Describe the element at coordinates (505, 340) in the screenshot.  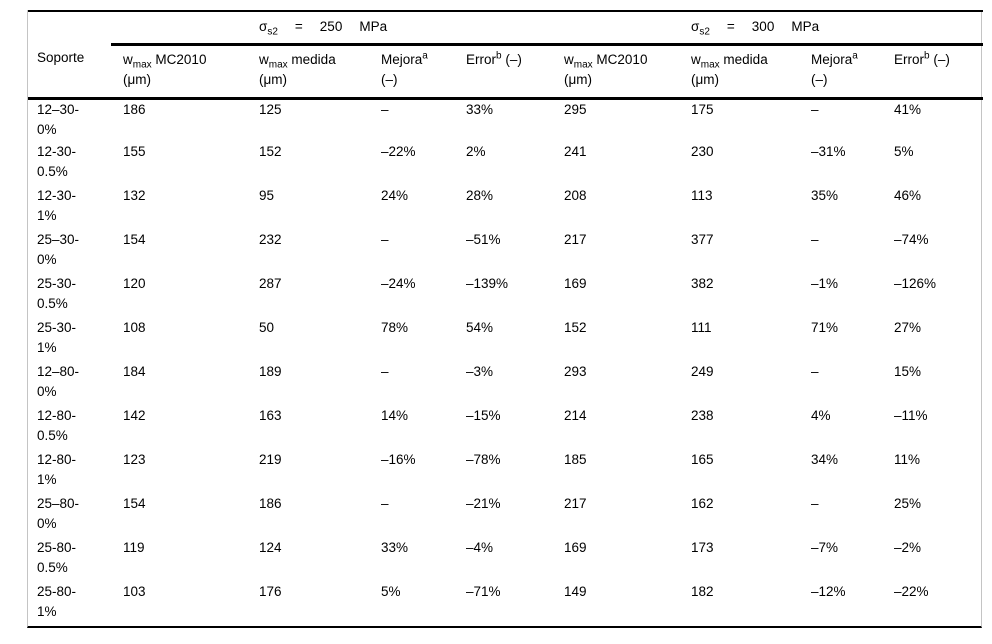
I see `table-row: 25-30- 1% 108 50 78% 54% 152 111 71% 27%` at that location.